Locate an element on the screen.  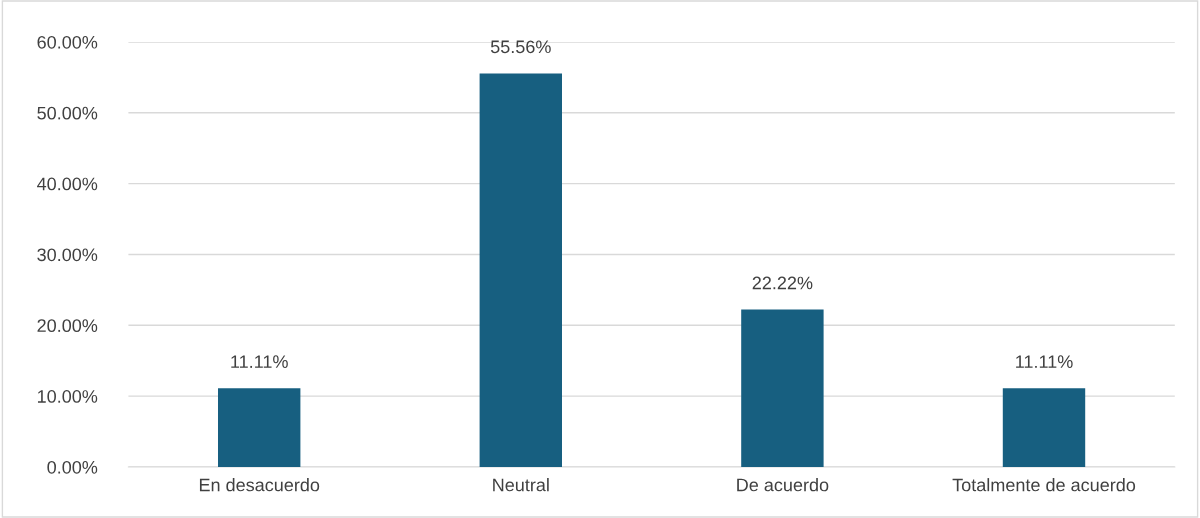
x-tick-label: Neutral is located at coordinates (521, 485).